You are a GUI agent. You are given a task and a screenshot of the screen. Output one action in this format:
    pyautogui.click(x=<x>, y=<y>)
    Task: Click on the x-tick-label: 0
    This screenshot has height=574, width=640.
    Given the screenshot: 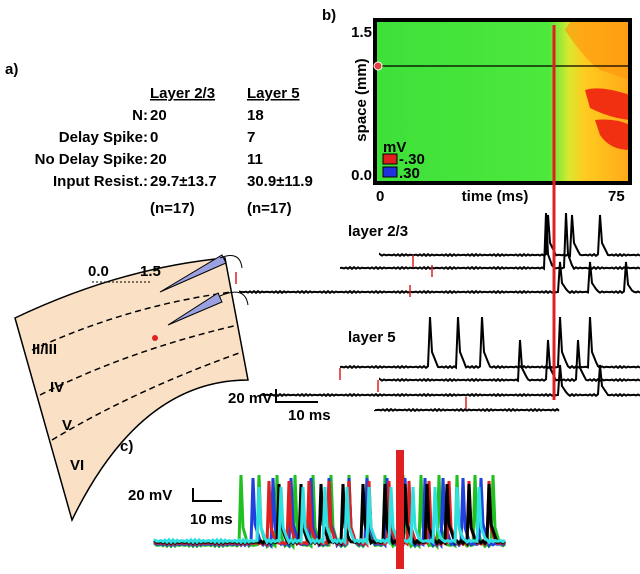 What is the action you would take?
    pyautogui.click(x=380, y=196)
    